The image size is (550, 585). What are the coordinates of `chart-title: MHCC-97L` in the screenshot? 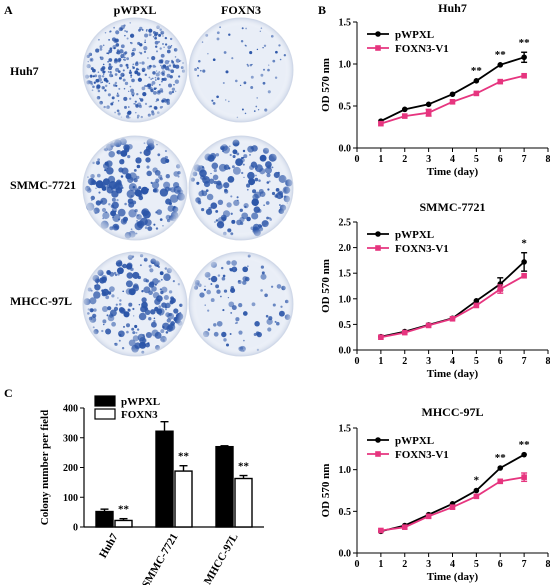 It's located at (453, 412).